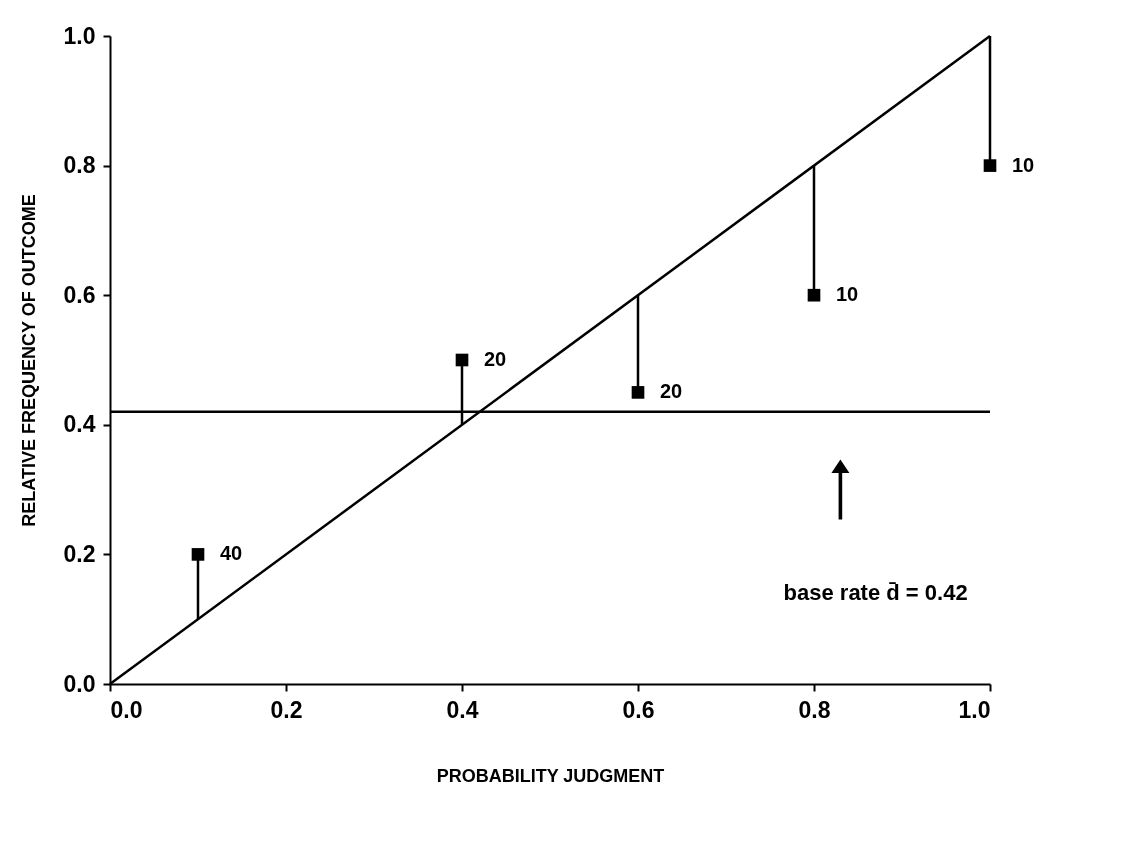  What do you see at coordinates (79, 553) in the screenshot?
I see `y-tick-label: 0.2` at bounding box center [79, 553].